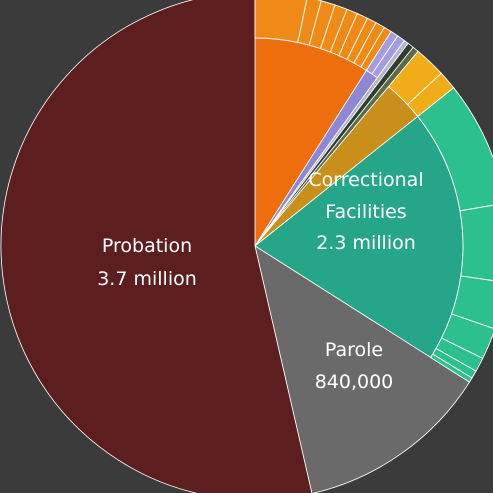 This screenshot has height=493, width=493. What do you see at coordinates (365, 212) in the screenshot?
I see `facilities-label-name-2: Facilities` at bounding box center [365, 212].